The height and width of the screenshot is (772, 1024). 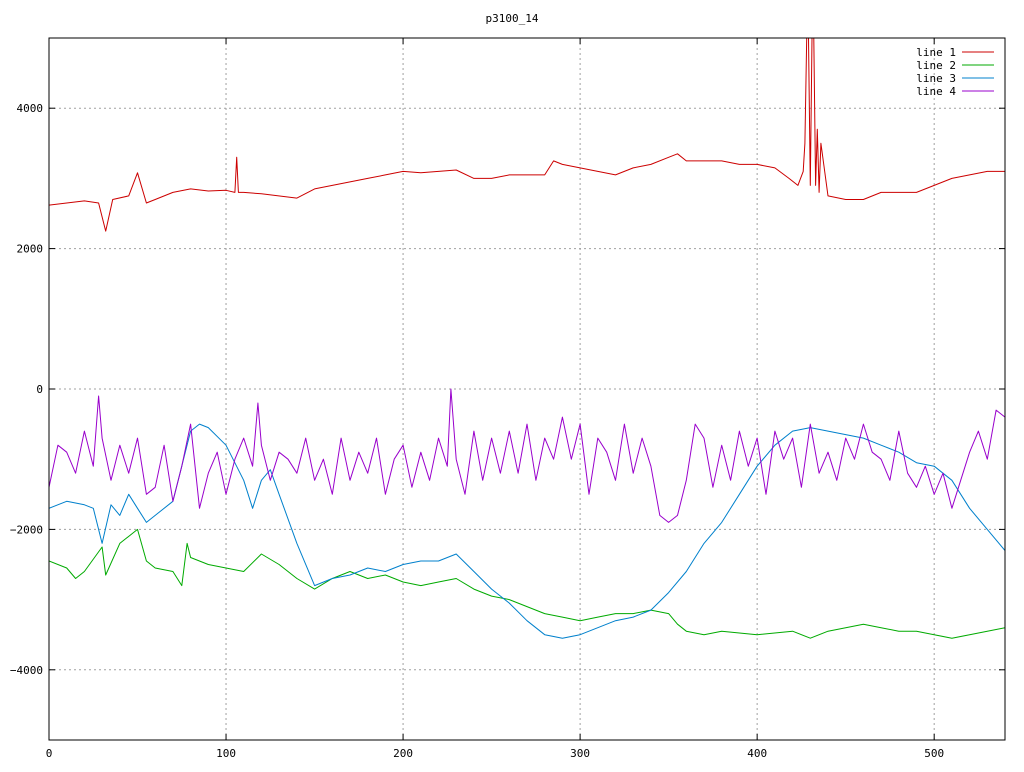 I want to click on x-tick-label: 100, so click(x=226, y=753).